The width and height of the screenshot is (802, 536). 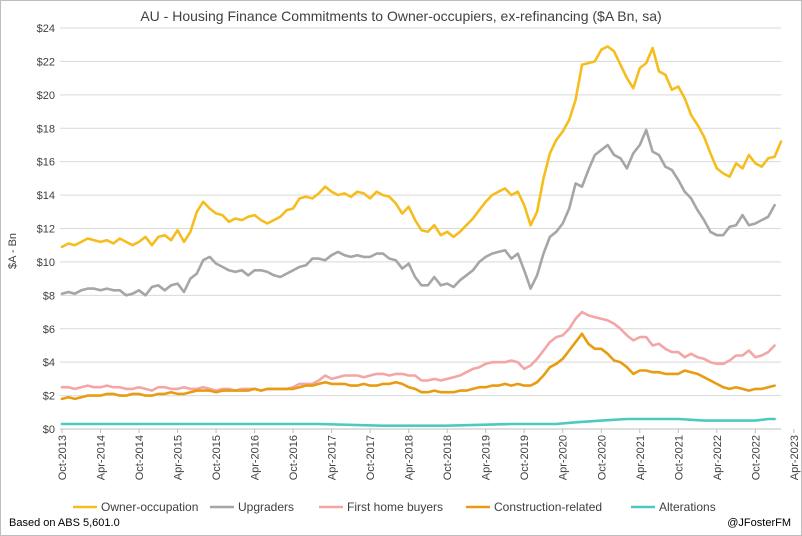 I want to click on y-axis-ticks: $0 $2 $4 $6 $8 $10 $12 $14 $16 $18 $20 $22 $24, so click(x=46, y=229).